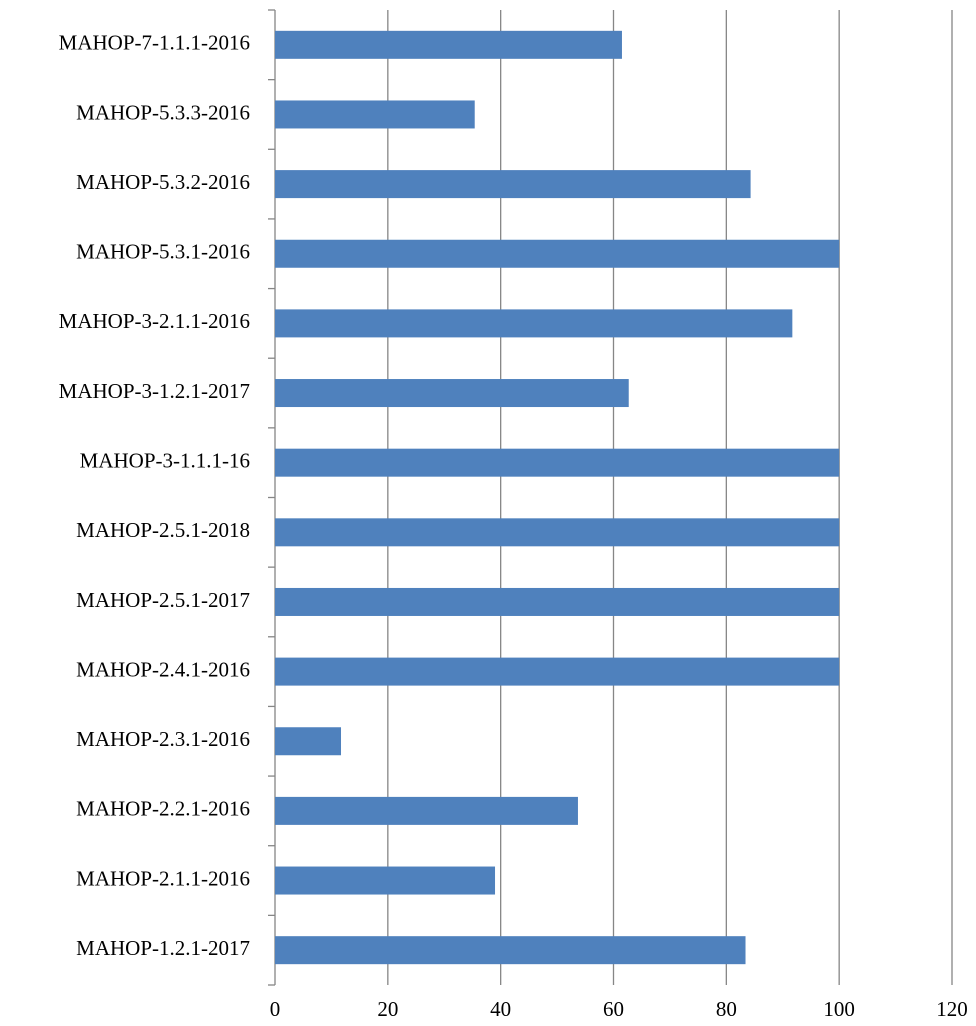 The image size is (976, 1026). I want to click on y-tick-label: MAHOP-1.2.1-2017, so click(163, 948).